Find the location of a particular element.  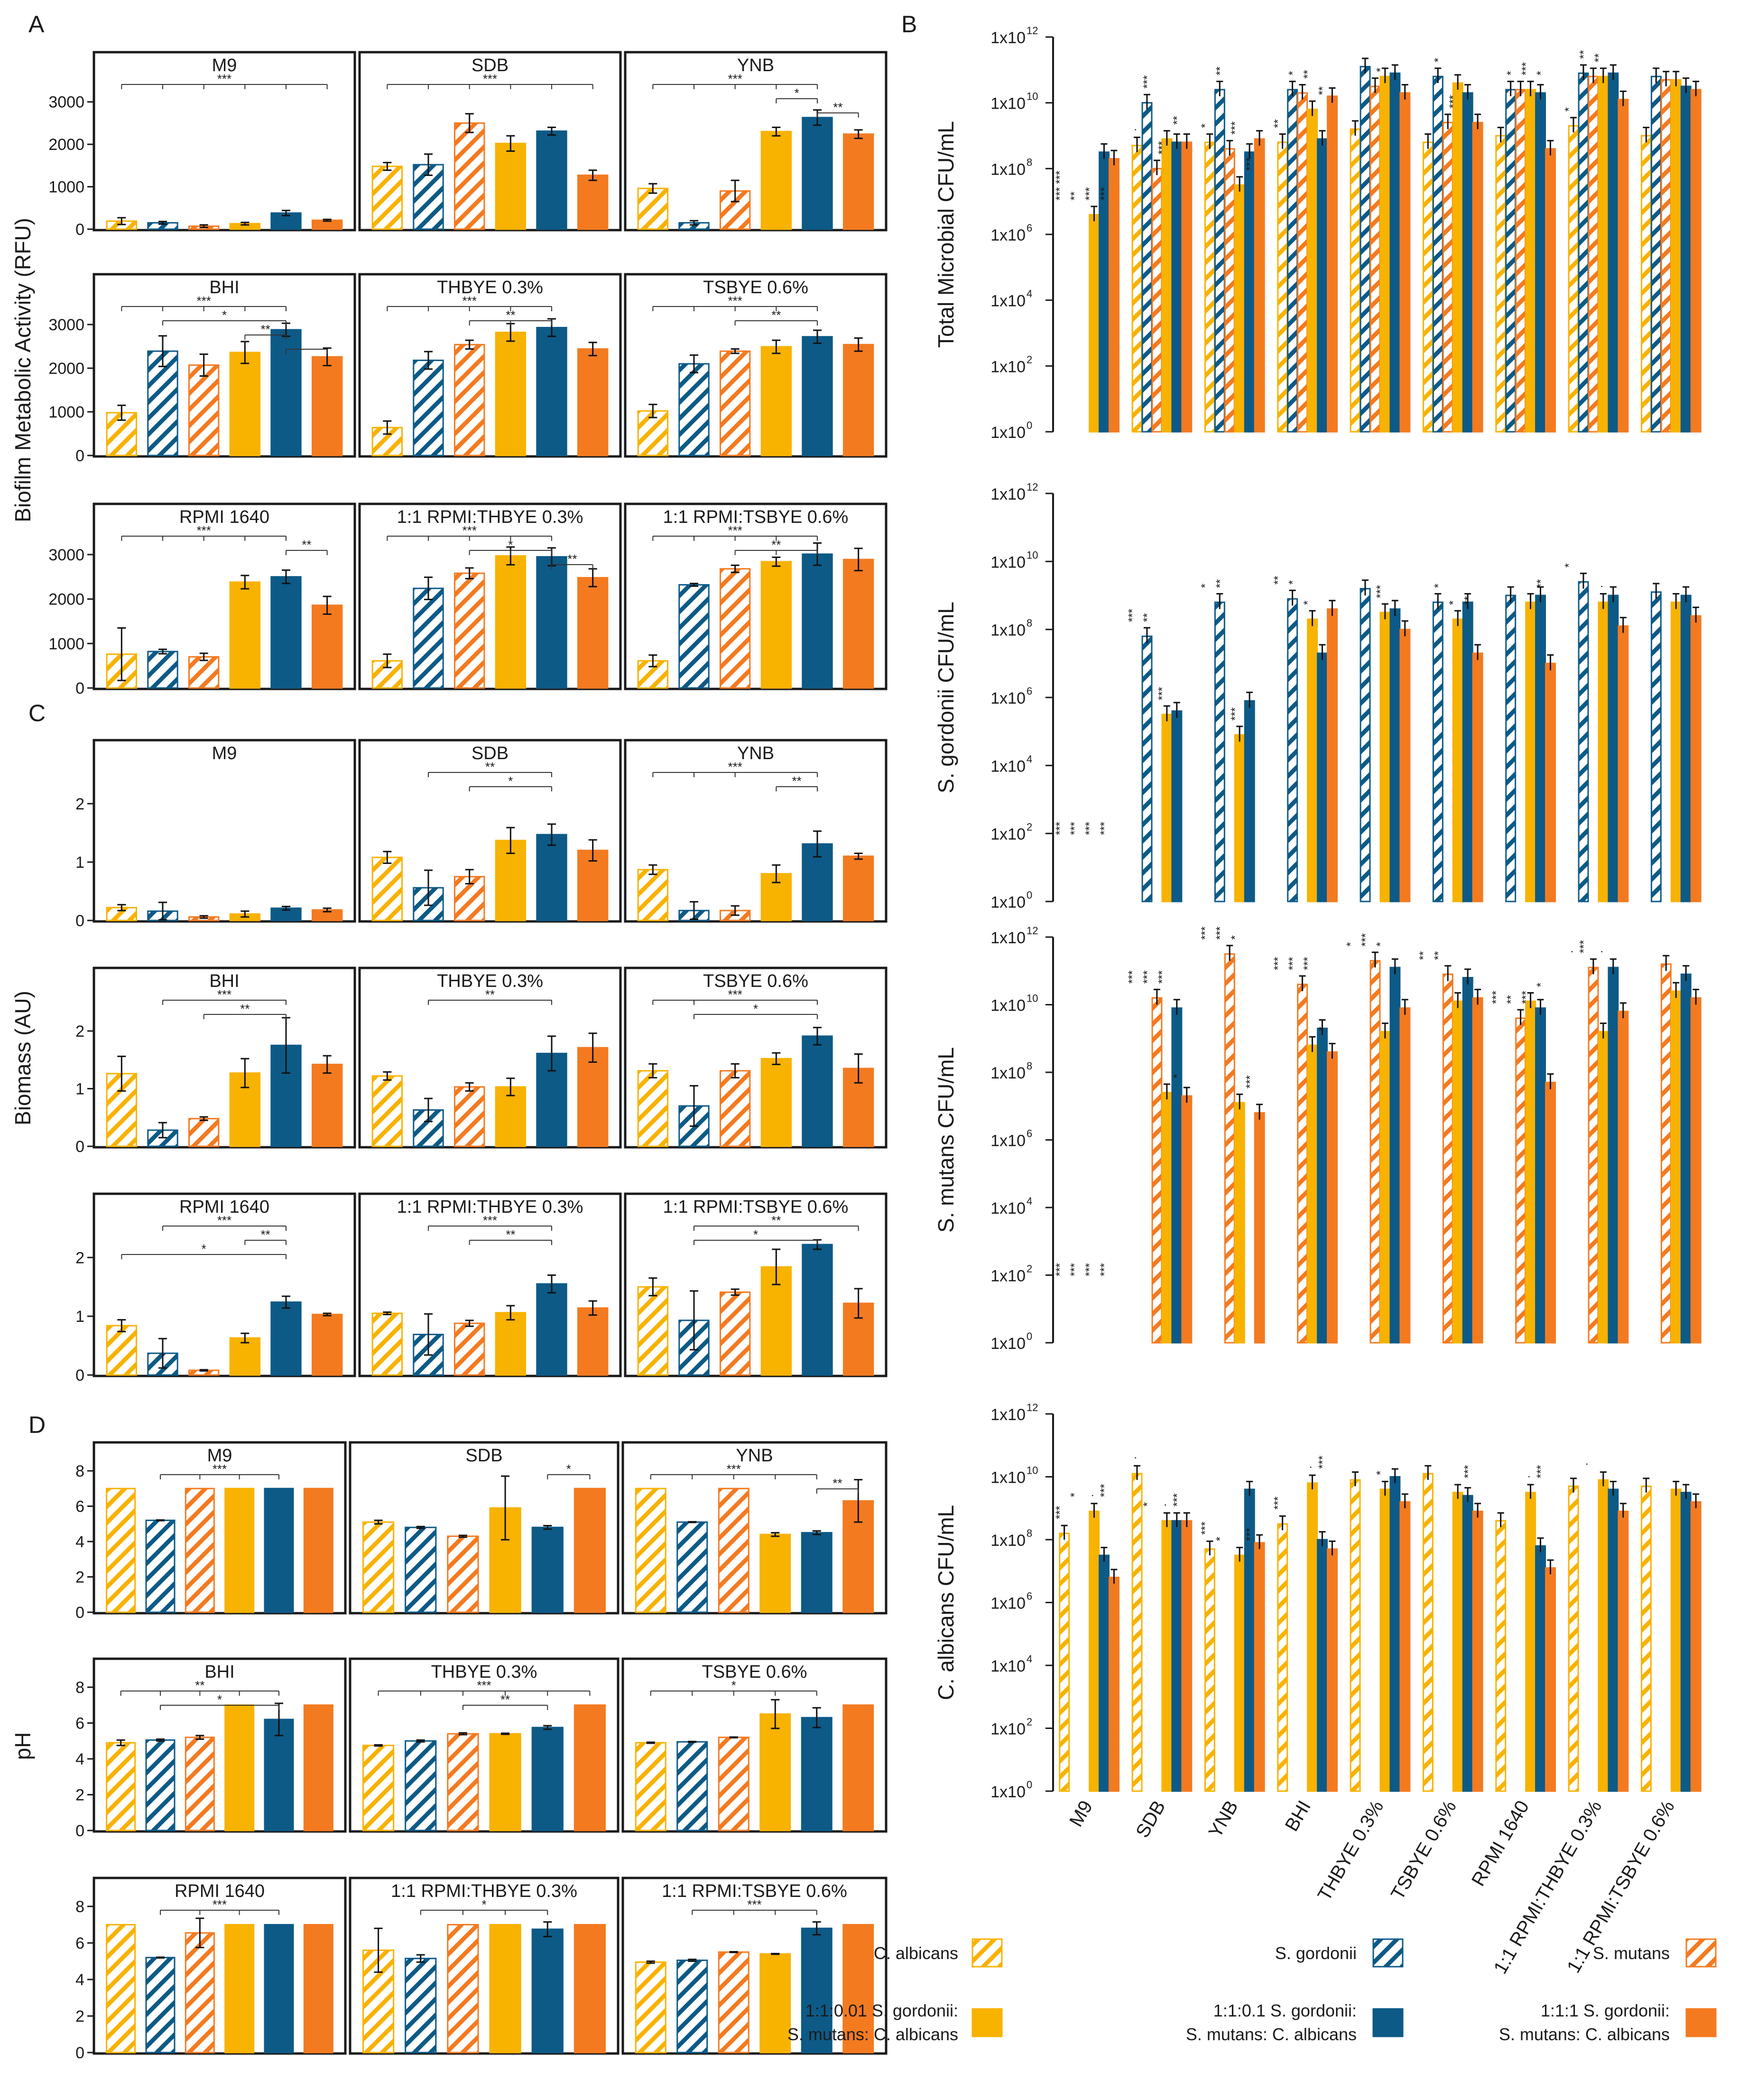

cfu-y-axis-label: Total Microbial CFU/mL is located at coordinates (946, 234).